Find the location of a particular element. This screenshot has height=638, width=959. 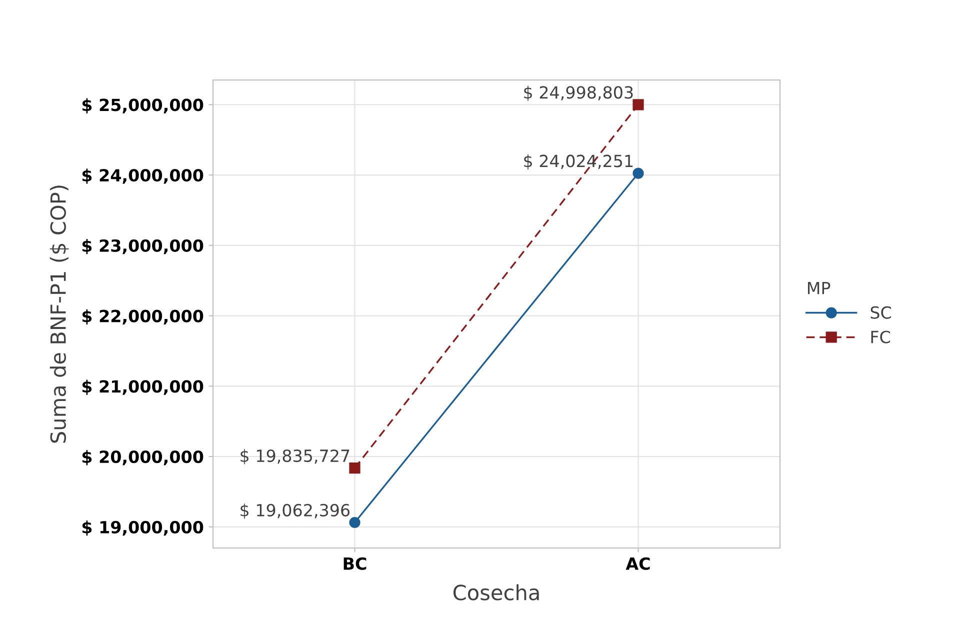

y-tick-label: $ 23,000,000 is located at coordinates (143, 246).